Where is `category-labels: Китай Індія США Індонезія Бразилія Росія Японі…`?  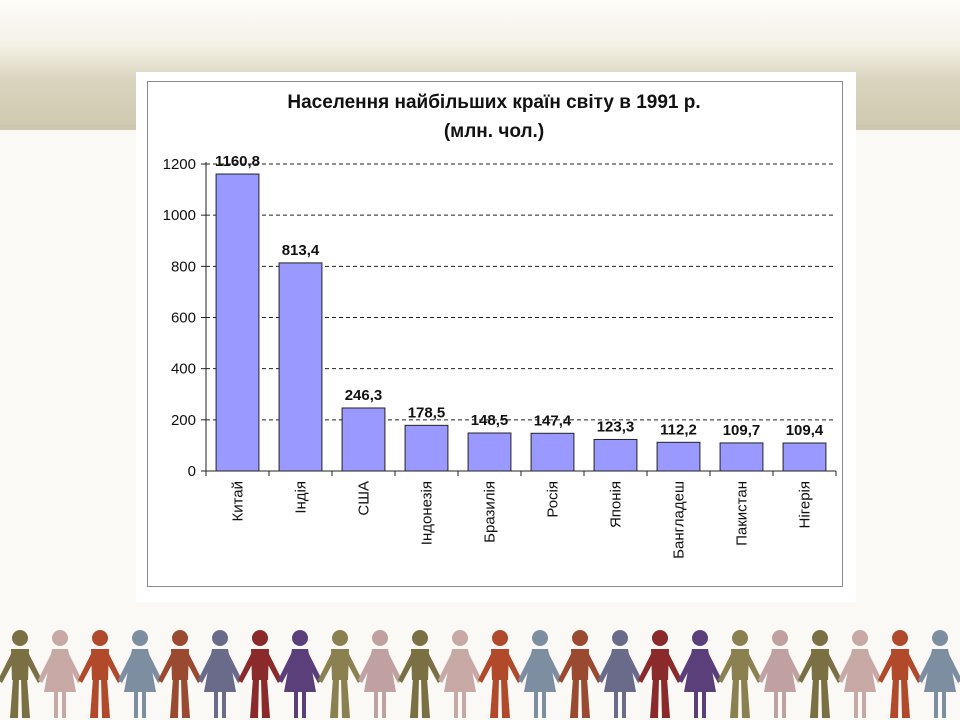 category-labels: Китай Індія США Індонезія Бразилія Росія Японі… is located at coordinates (522, 520).